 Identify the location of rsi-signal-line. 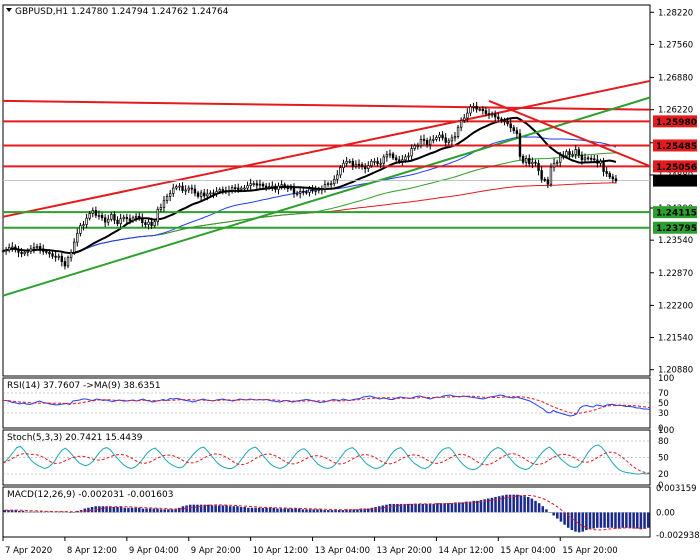
(327, 405).